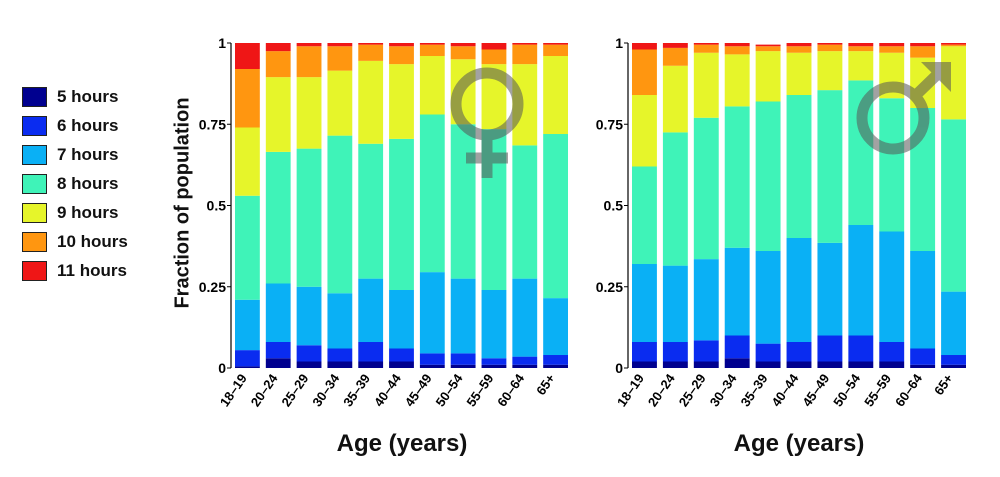  What do you see at coordinates (217, 206) in the screenshot?
I see `y-tick-label: 0.5` at bounding box center [217, 206].